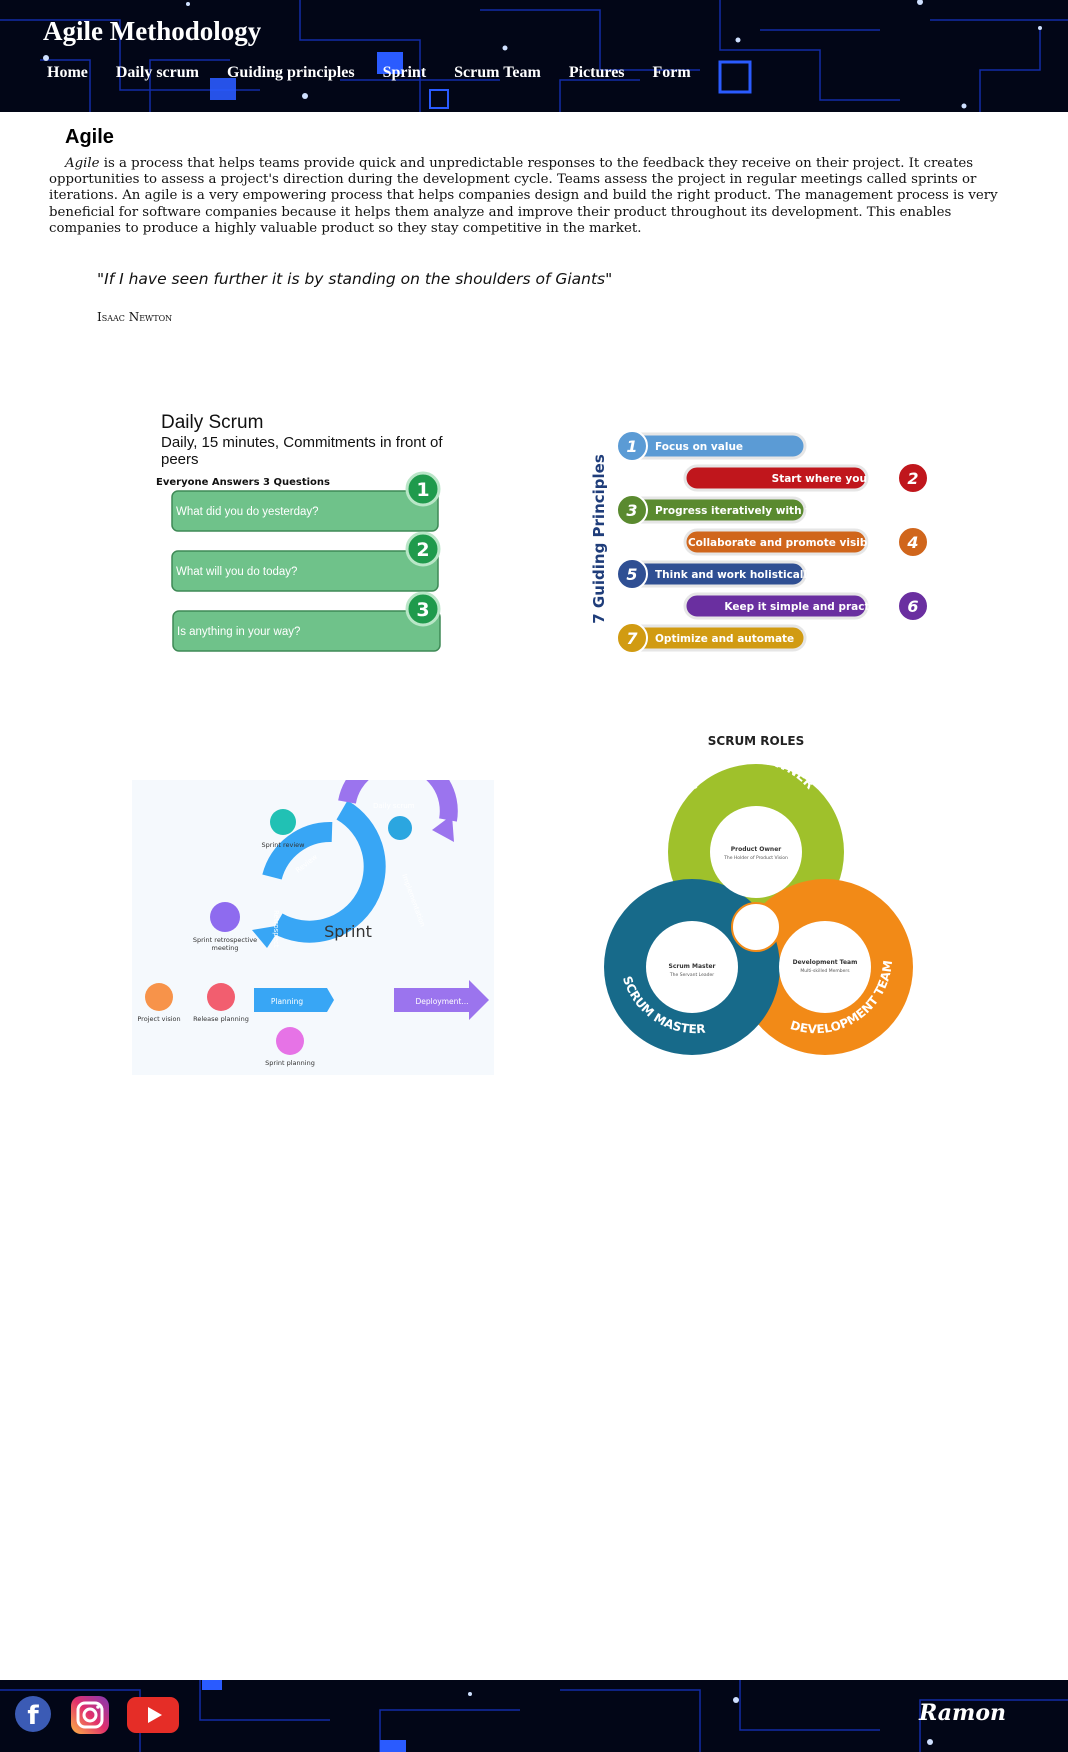 This screenshot has height=1752, width=1068. What do you see at coordinates (290, 1041) in the screenshot?
I see `sprint-planning-icon` at bounding box center [290, 1041].